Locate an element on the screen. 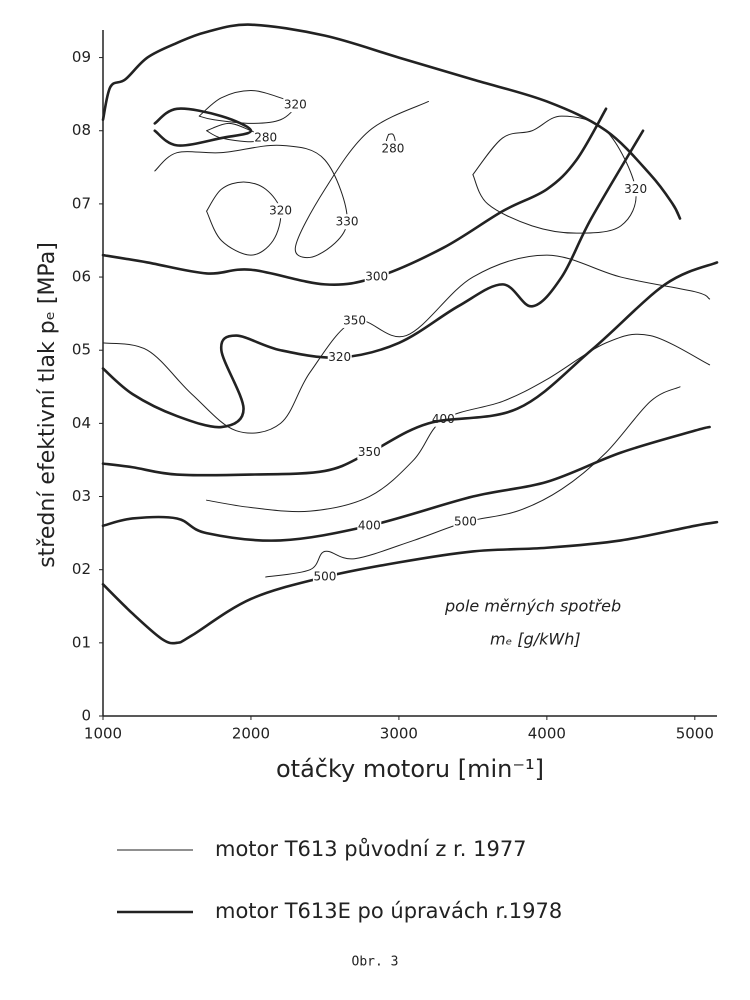 This screenshot has width=750, height=1000. annotation-unit: mₑ [g/kWh] is located at coordinates (535, 639).